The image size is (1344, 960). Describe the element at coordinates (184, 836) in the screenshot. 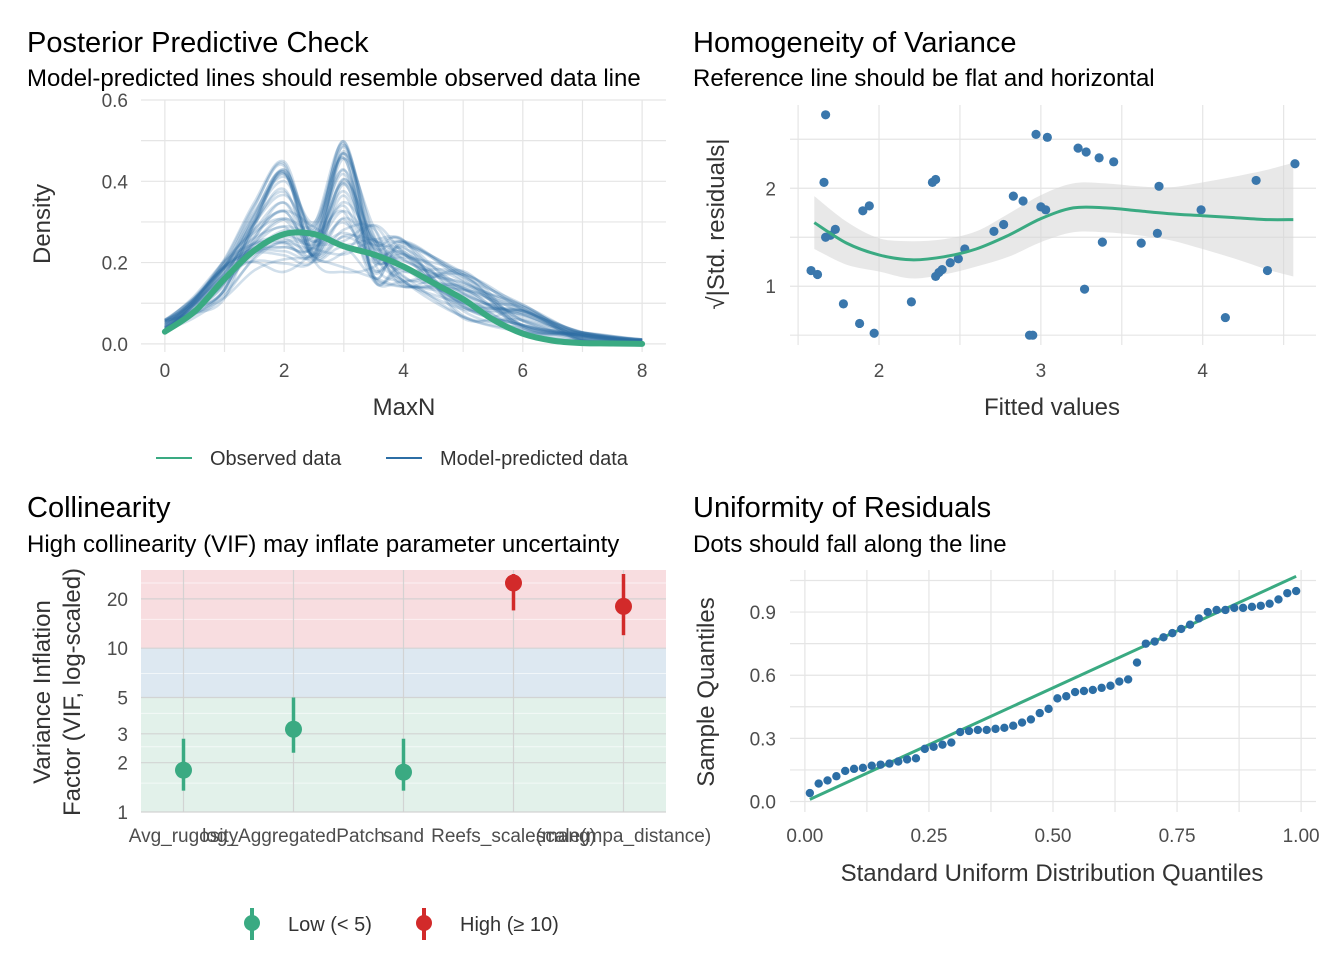

I see `collinearity-xtick-0: Avg_rugosity` at that location.